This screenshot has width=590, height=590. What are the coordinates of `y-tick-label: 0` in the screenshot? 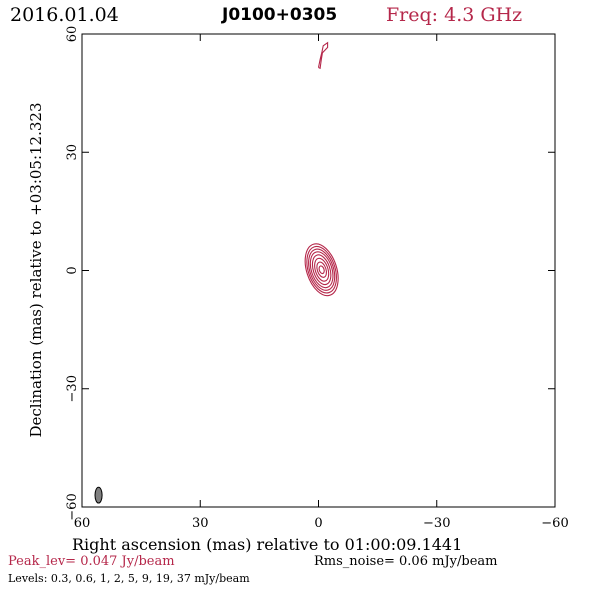 It's located at (72, 270).